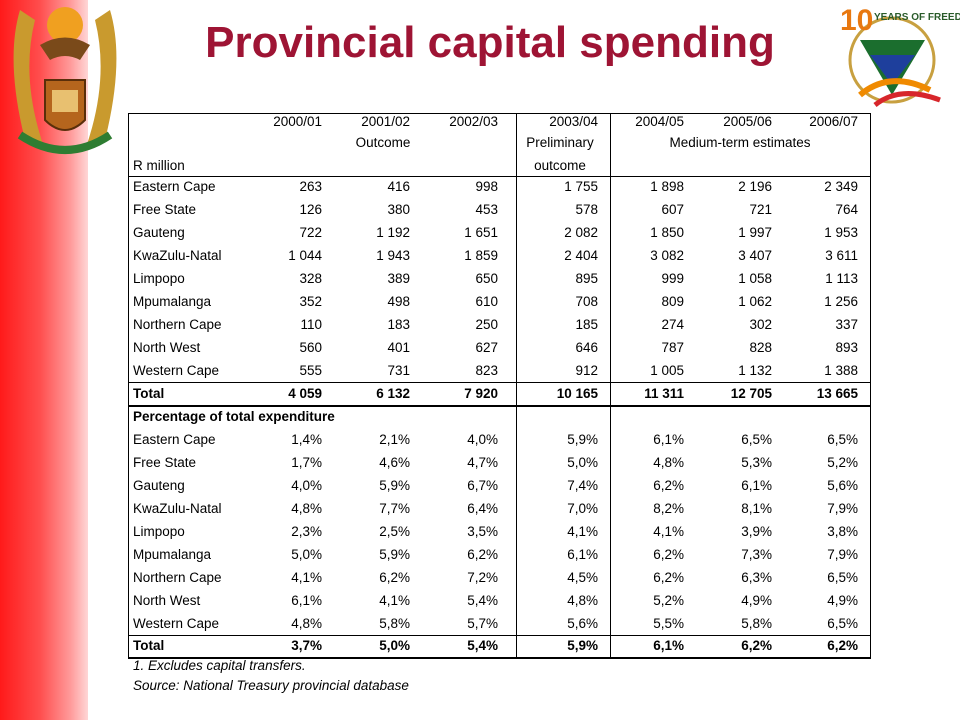  Describe the element at coordinates (756, 531) in the screenshot. I see `cell: 3,9%` at that location.